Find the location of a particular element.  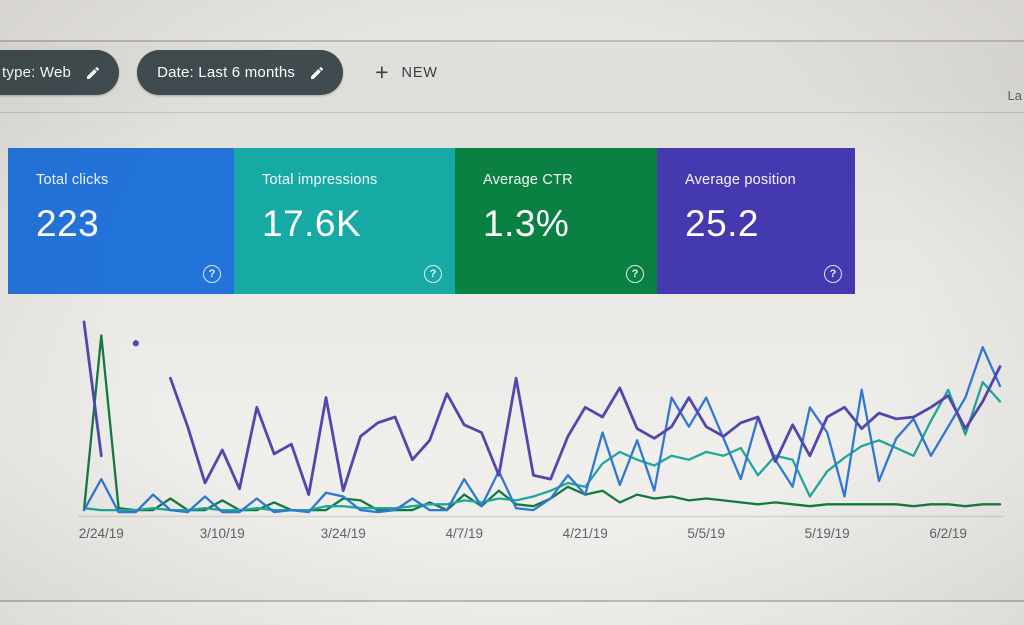

filter-chip-date-range: Date: Last 6 months is located at coordinates (240, 72).